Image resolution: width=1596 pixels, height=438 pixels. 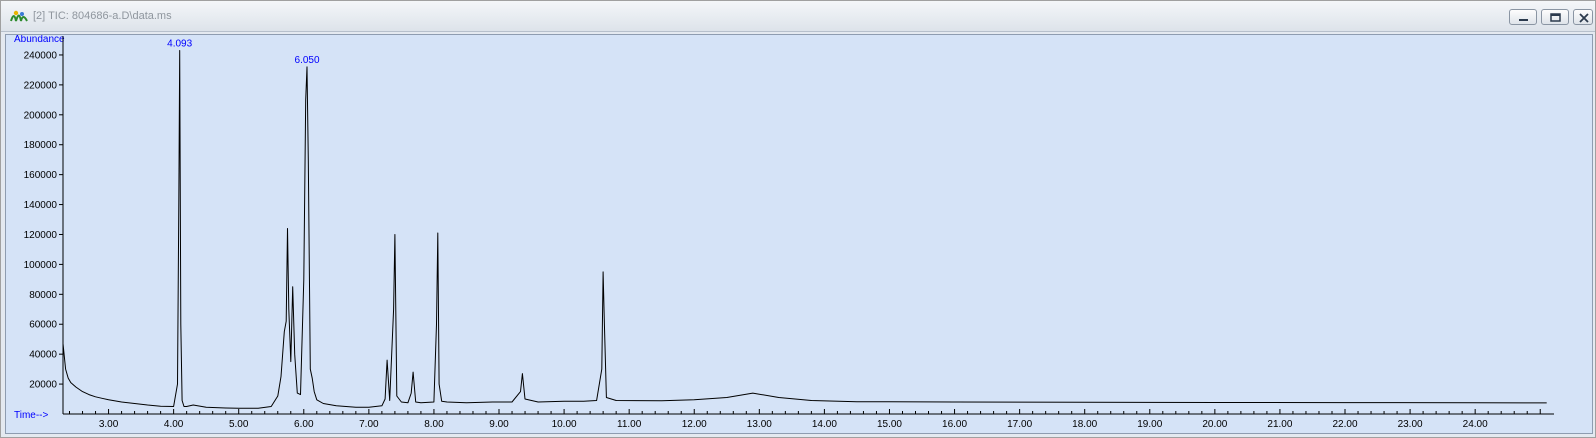 What do you see at coordinates (243, 51) in the screenshot?
I see `peak-annotations: 4.093 6.050` at bounding box center [243, 51].